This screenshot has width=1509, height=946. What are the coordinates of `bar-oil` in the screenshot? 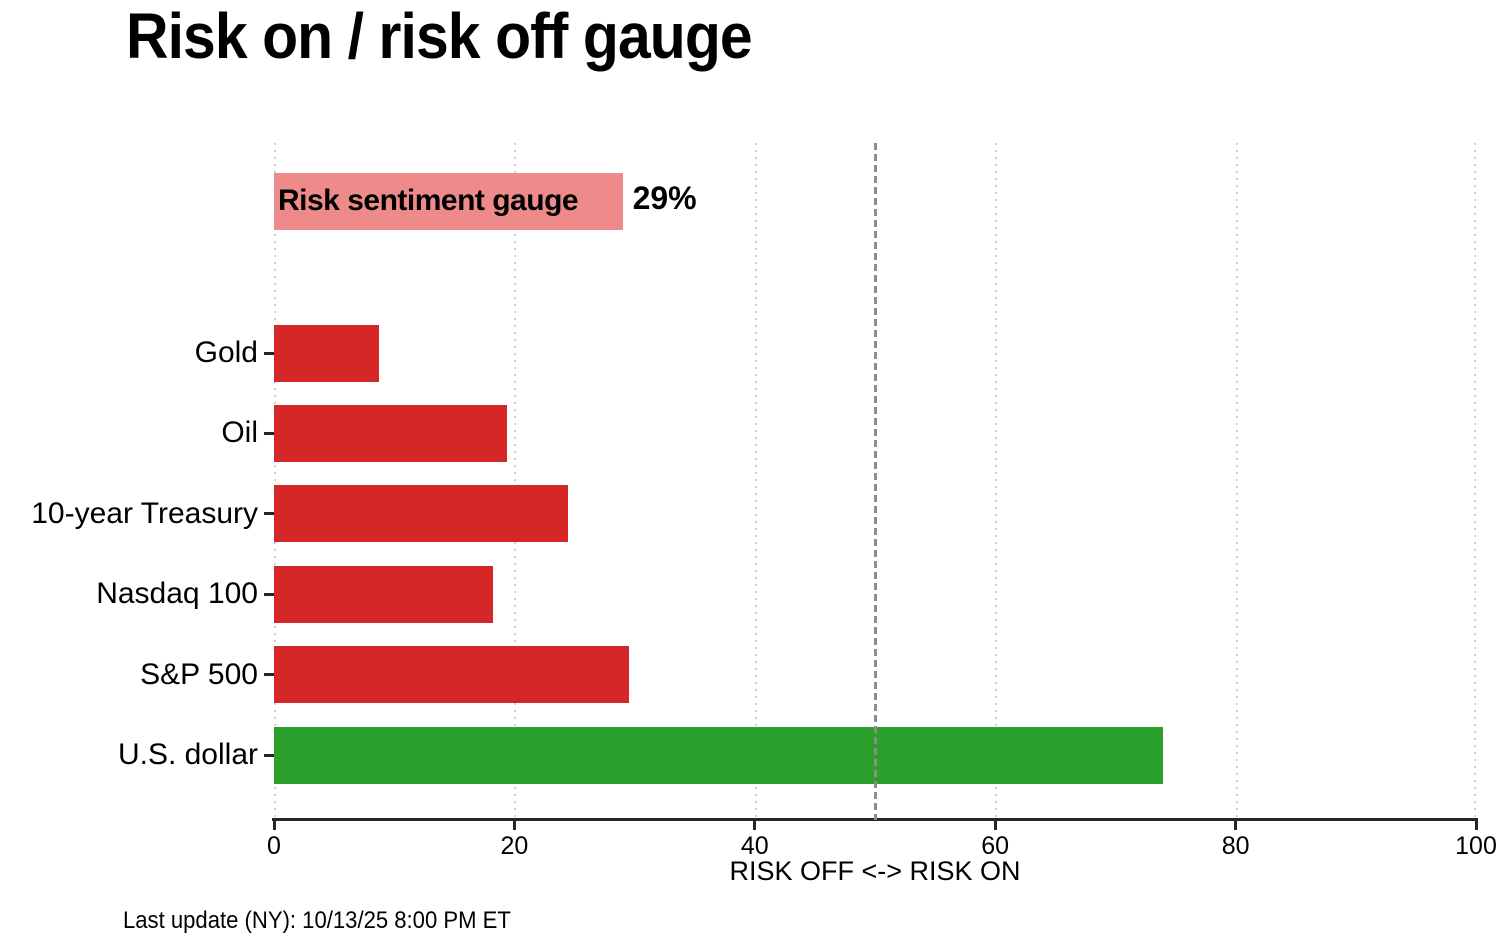 It's located at (391, 433).